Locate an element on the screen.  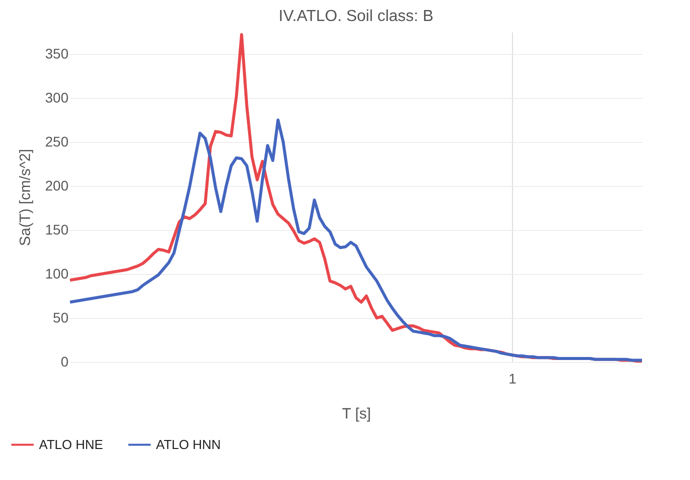
x-tick-label: 1 is located at coordinates (512, 378).